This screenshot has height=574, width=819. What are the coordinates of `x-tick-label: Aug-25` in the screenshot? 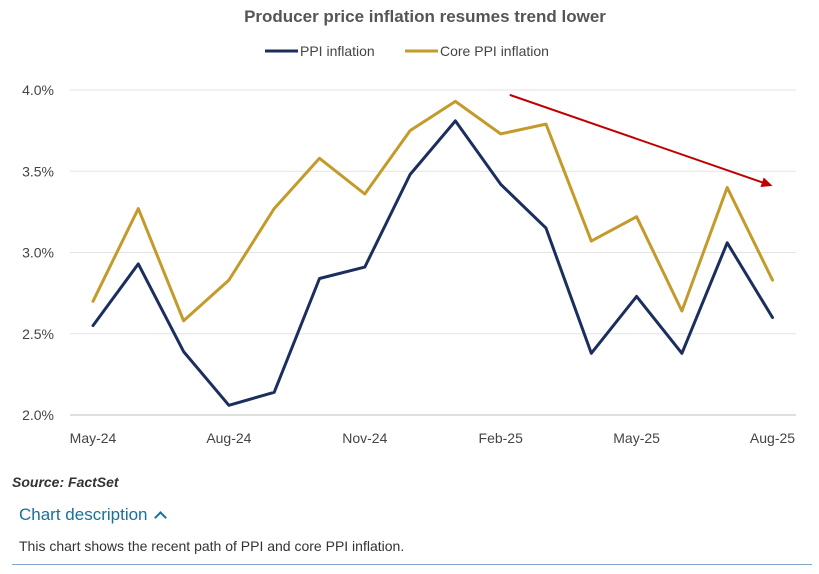 It's located at (772, 438).